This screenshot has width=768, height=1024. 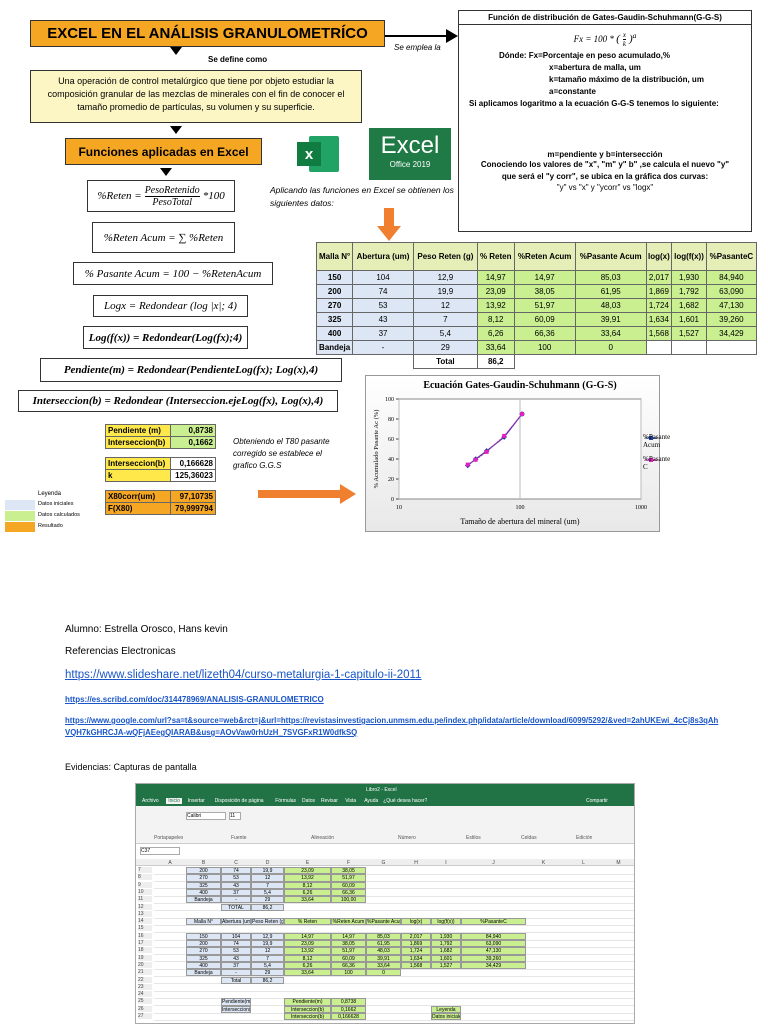 What do you see at coordinates (593, 39) in the screenshot?
I see `formula-text: Fx = 100 *` at bounding box center [593, 39].